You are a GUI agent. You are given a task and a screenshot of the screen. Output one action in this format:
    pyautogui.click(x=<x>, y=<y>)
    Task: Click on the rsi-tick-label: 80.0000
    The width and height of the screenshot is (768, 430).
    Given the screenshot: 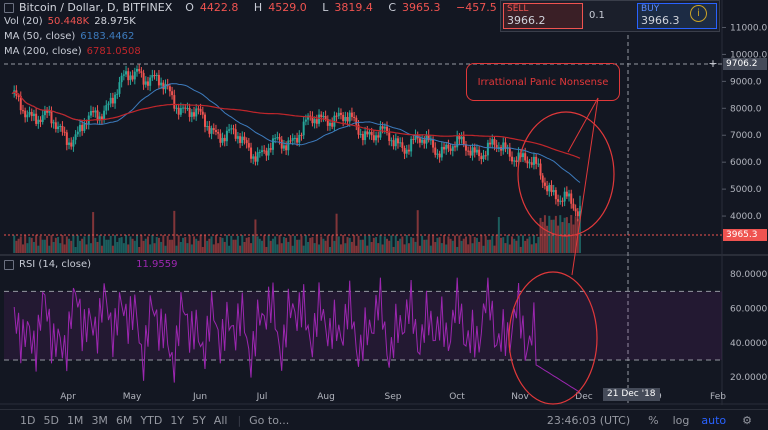 What is the action you would take?
    pyautogui.click(x=748, y=275)
    